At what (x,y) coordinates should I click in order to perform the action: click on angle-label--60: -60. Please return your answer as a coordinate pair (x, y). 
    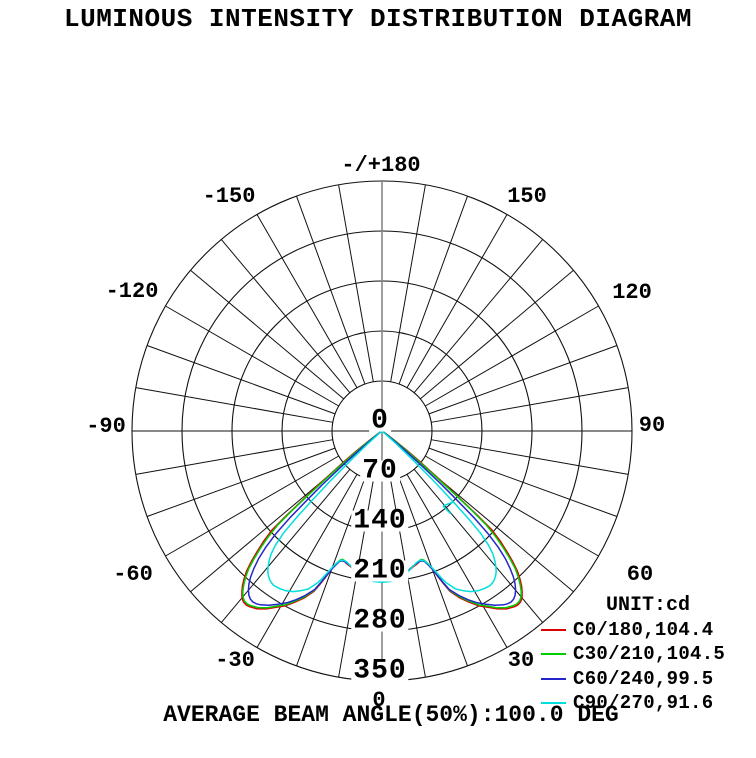
    Looking at the image, I should click on (133, 574).